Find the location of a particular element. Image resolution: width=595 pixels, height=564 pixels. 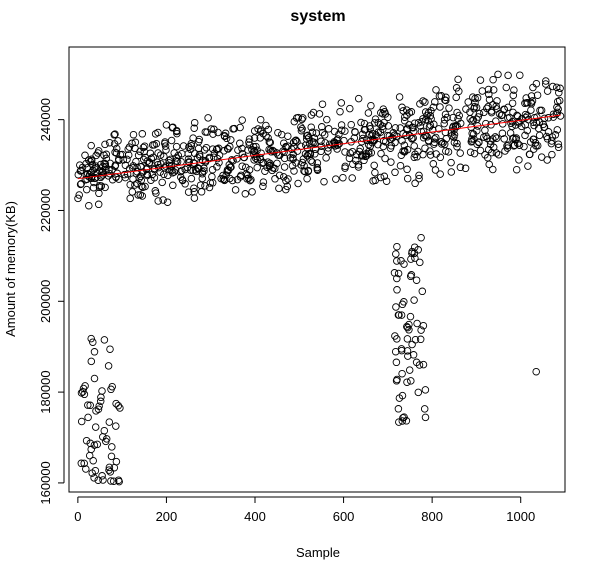

x-tick-label: 200 is located at coordinates (167, 516).